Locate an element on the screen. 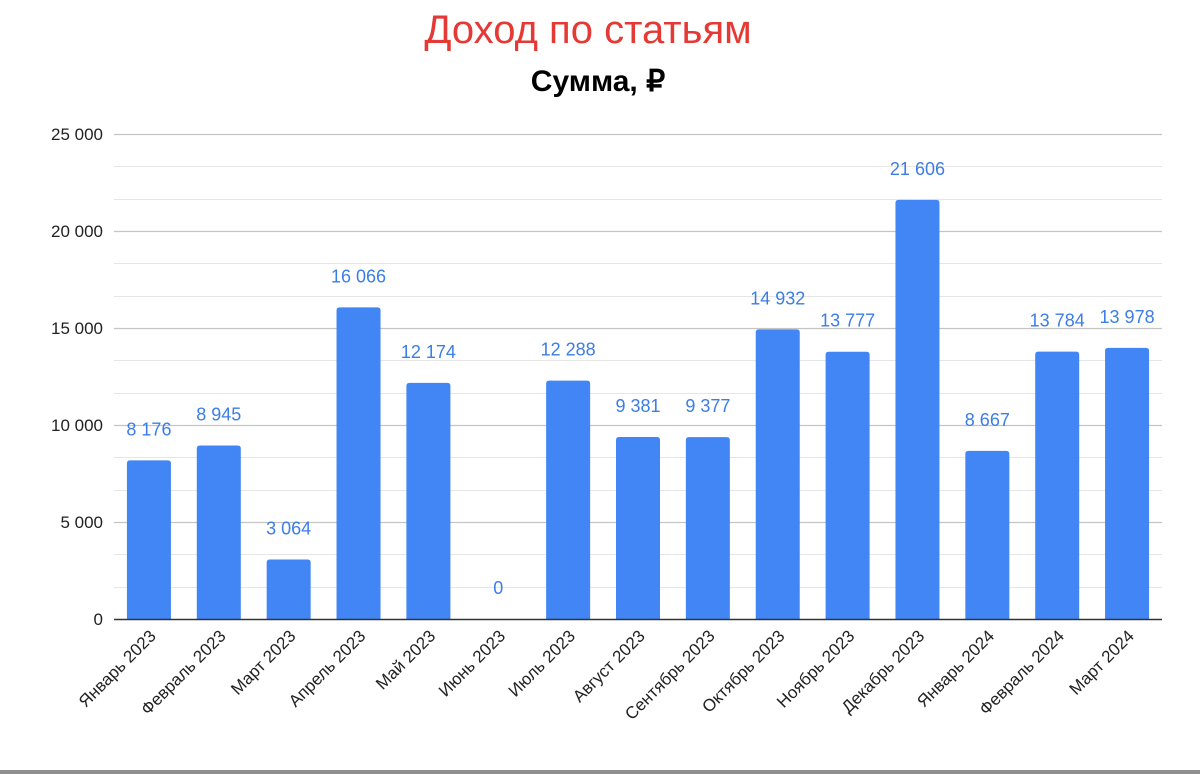  data-label: 13 784 is located at coordinates (1057, 321).